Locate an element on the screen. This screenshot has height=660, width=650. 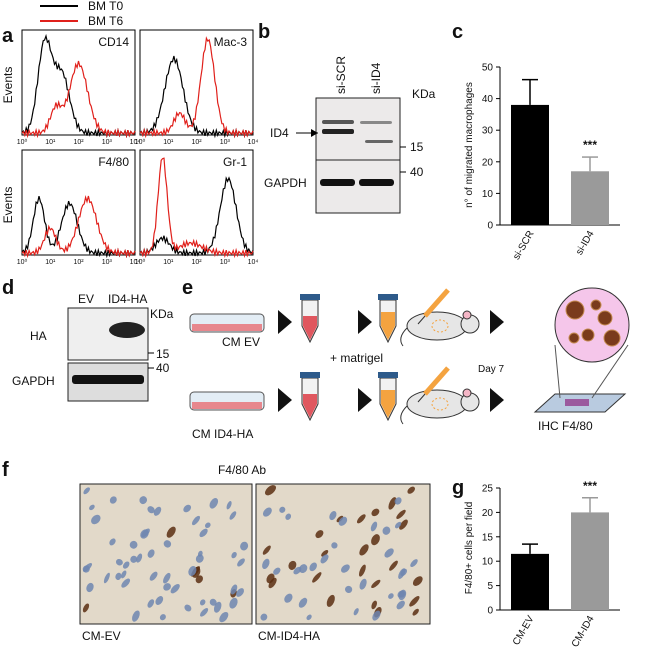
panel-label: d is located at coordinates (8, 288).